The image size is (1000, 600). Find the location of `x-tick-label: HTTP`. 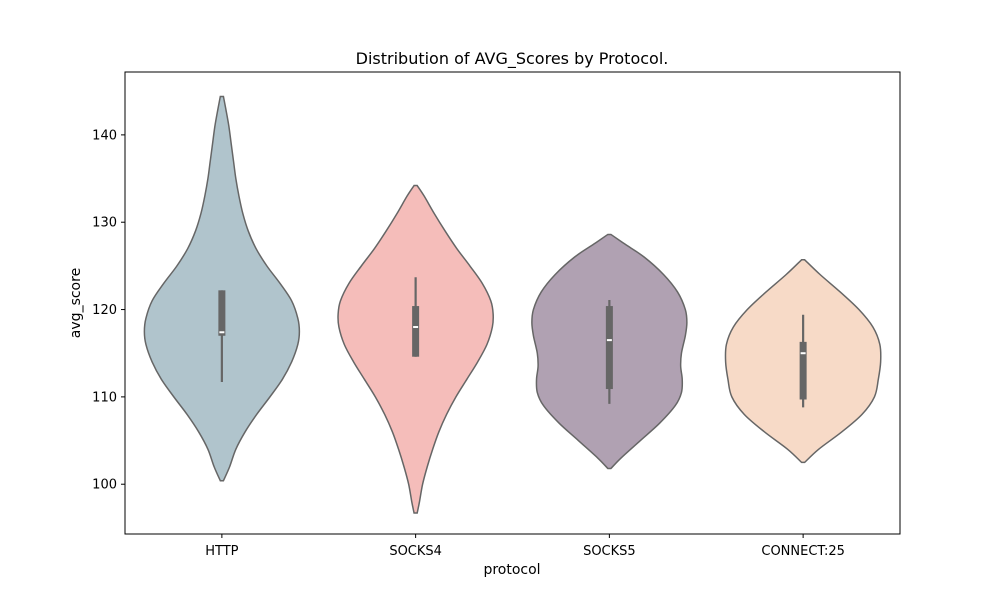

x-tick-label: HTTP is located at coordinates (221, 551).